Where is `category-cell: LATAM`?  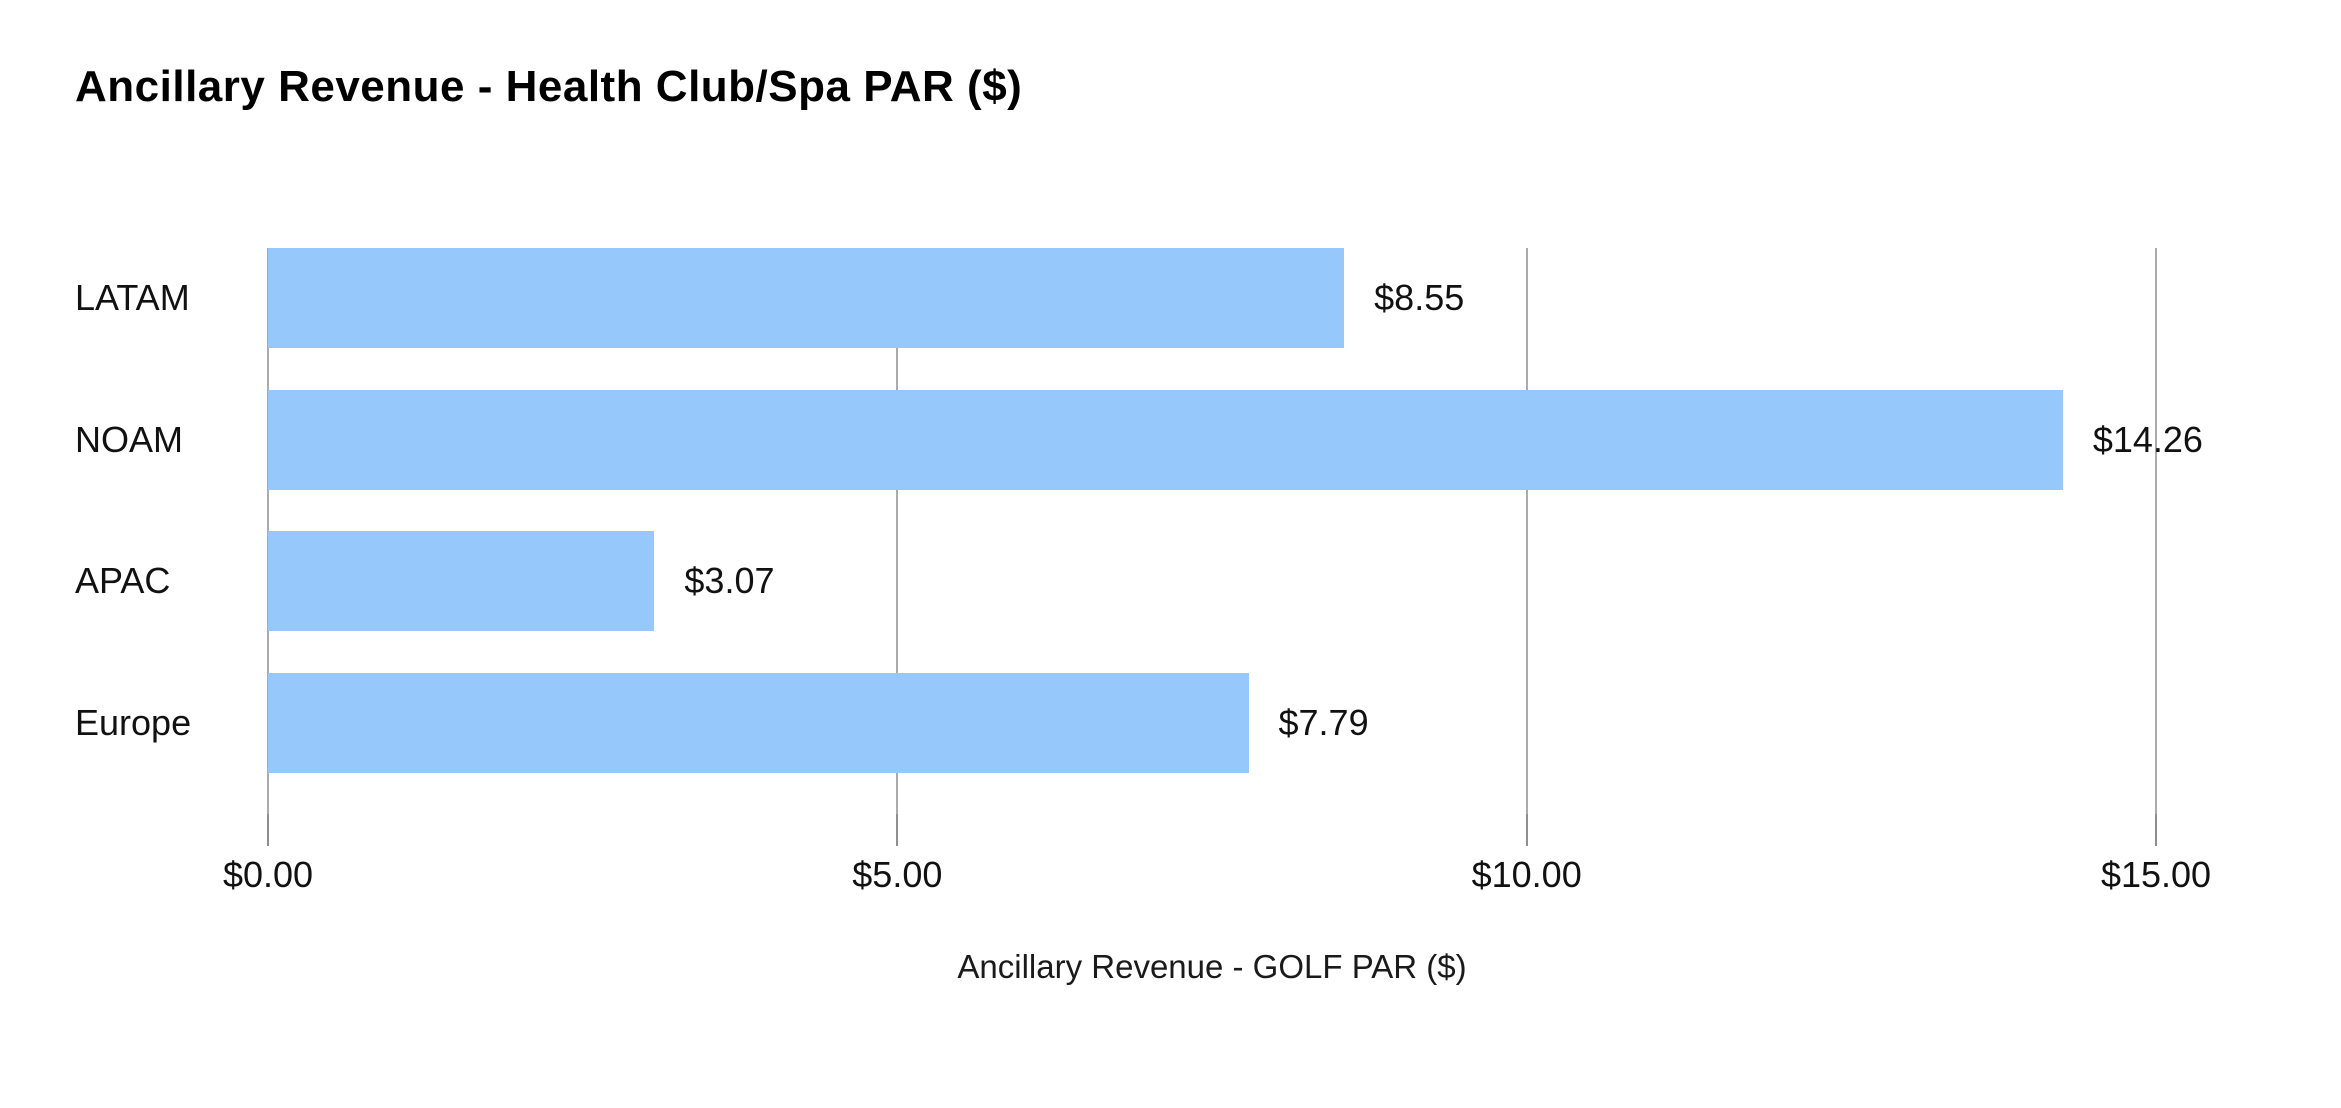 category-cell: LATAM is located at coordinates (134, 298).